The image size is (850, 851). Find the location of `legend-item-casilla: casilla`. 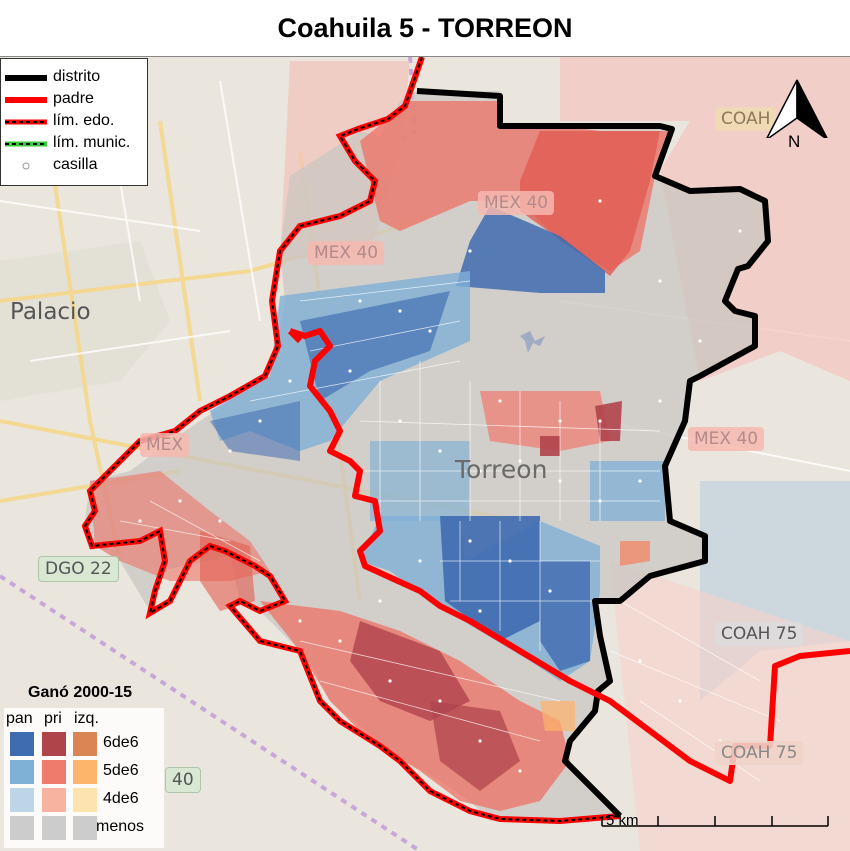

legend-item-casilla: casilla is located at coordinates (75, 166).